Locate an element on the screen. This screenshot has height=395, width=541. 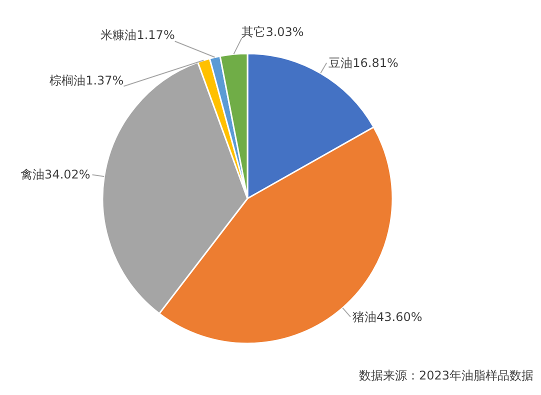
slice-label: 棕榈油1.37% is located at coordinates (87, 80).